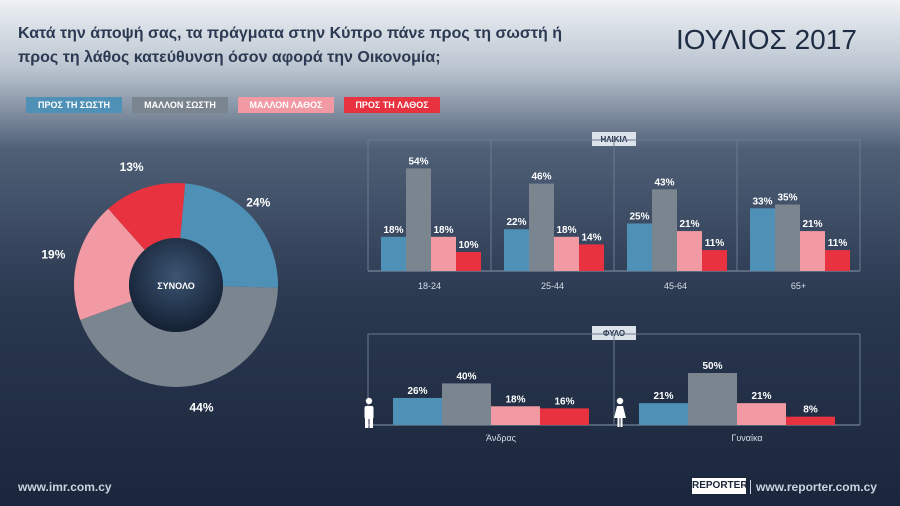 The height and width of the screenshot is (506, 900). What do you see at coordinates (675, 286) in the screenshot?
I see `age-category-label: 45-64` at bounding box center [675, 286].